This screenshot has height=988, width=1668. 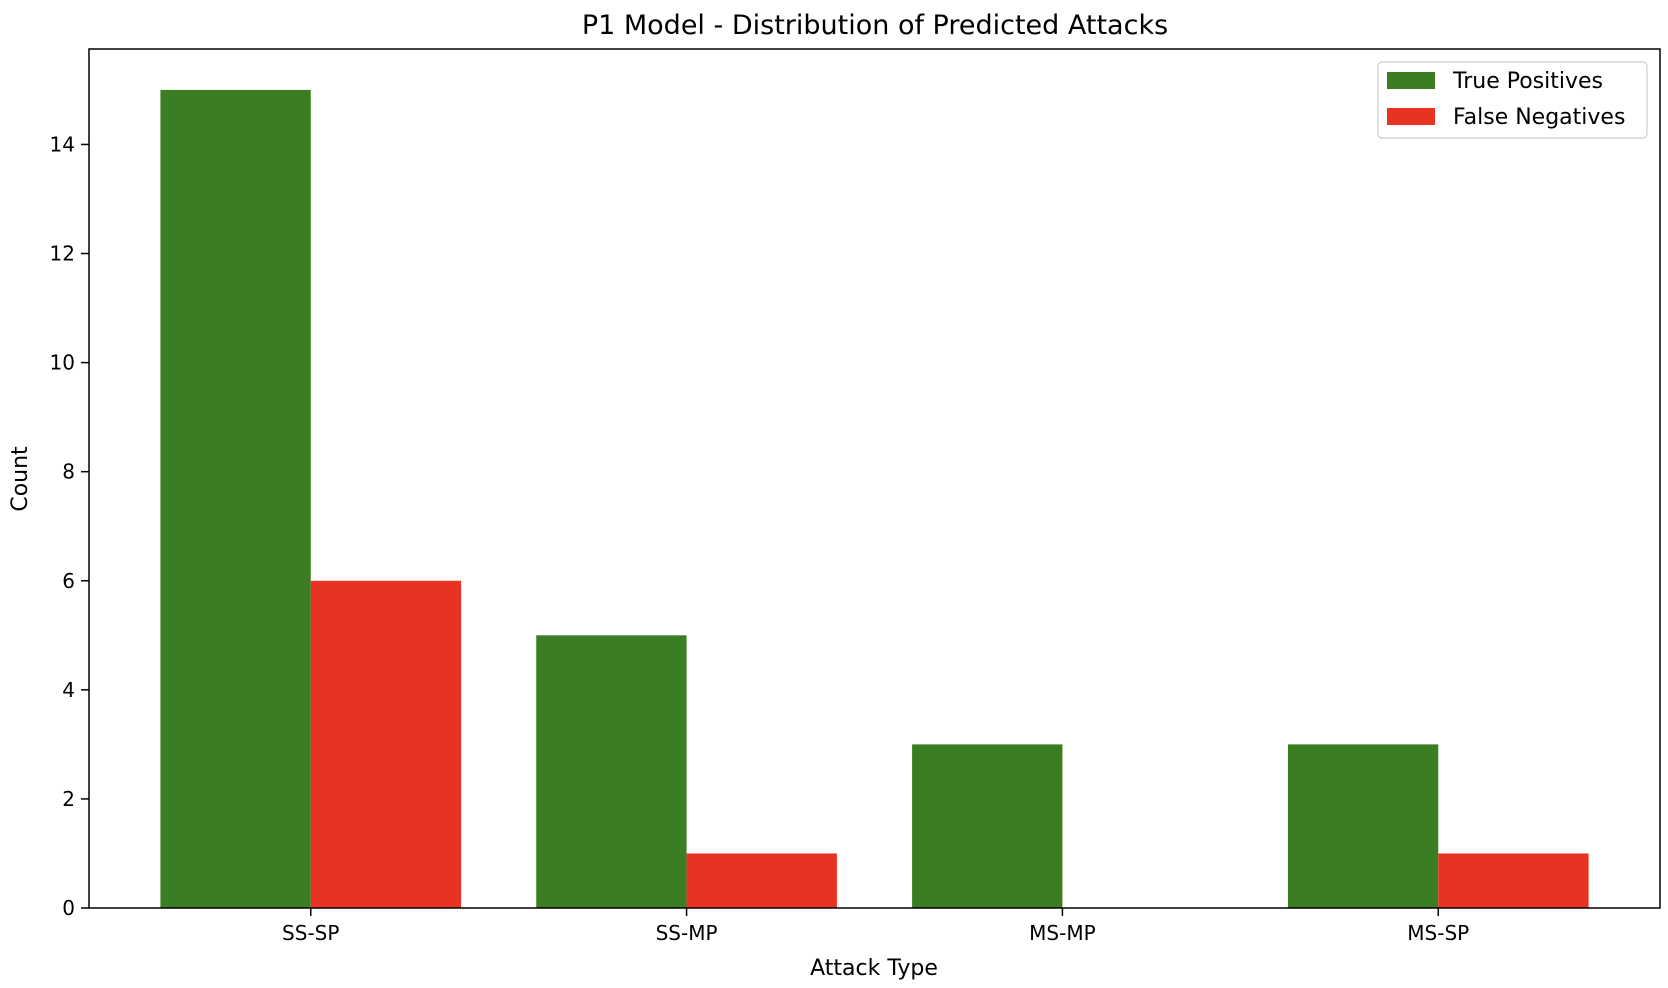 I want to click on legend-swatch-false-negatives, so click(x=1411, y=116).